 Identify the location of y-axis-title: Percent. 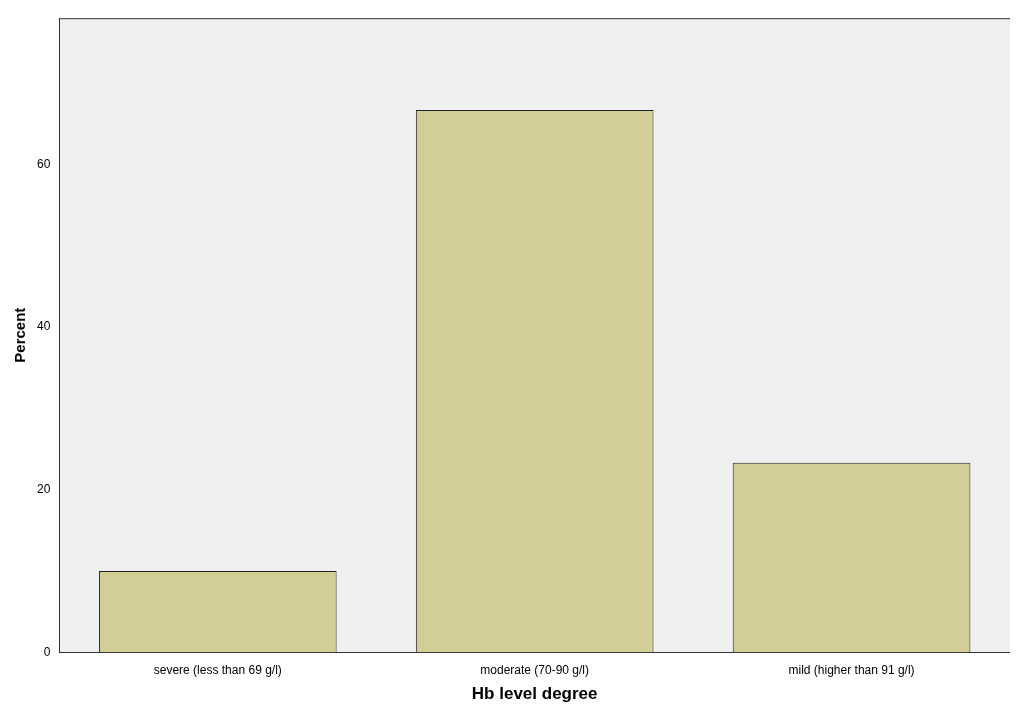
(20, 335).